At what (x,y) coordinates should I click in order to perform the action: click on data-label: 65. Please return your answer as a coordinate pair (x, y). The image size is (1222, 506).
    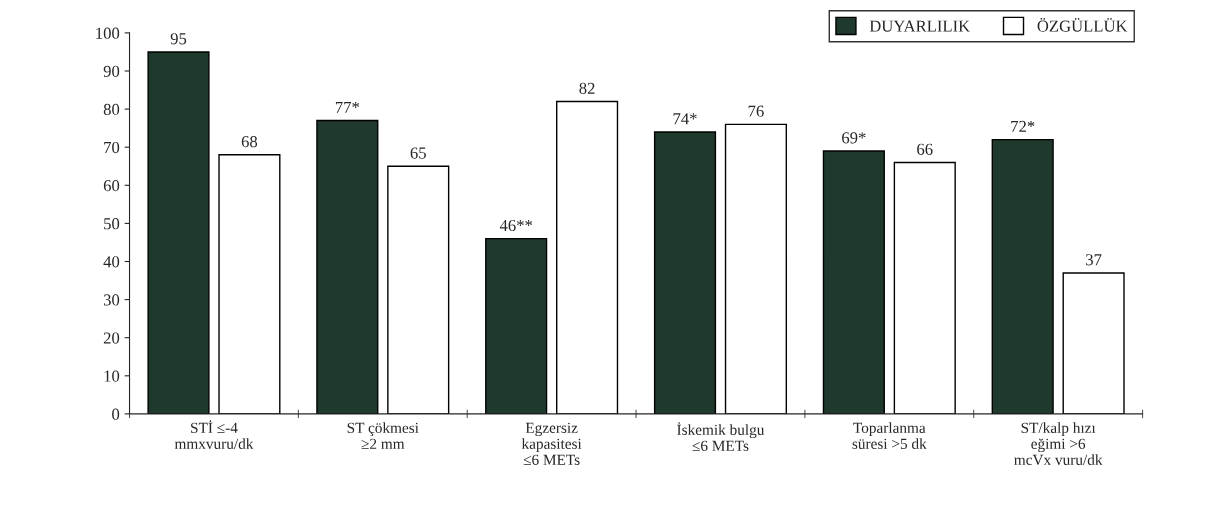
    Looking at the image, I should click on (418, 153).